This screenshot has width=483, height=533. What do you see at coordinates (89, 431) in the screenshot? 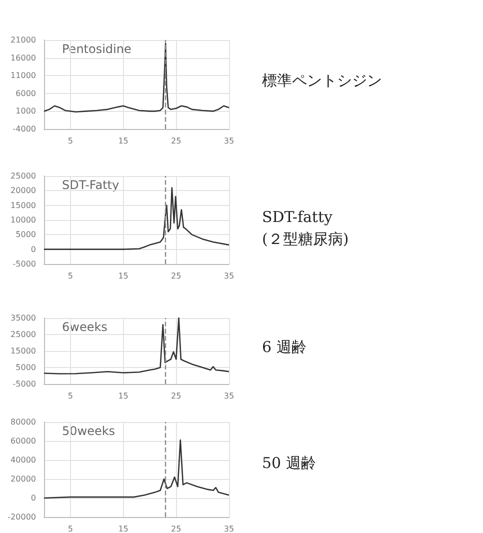
I see `chart-title: 50weeks` at bounding box center [89, 431].